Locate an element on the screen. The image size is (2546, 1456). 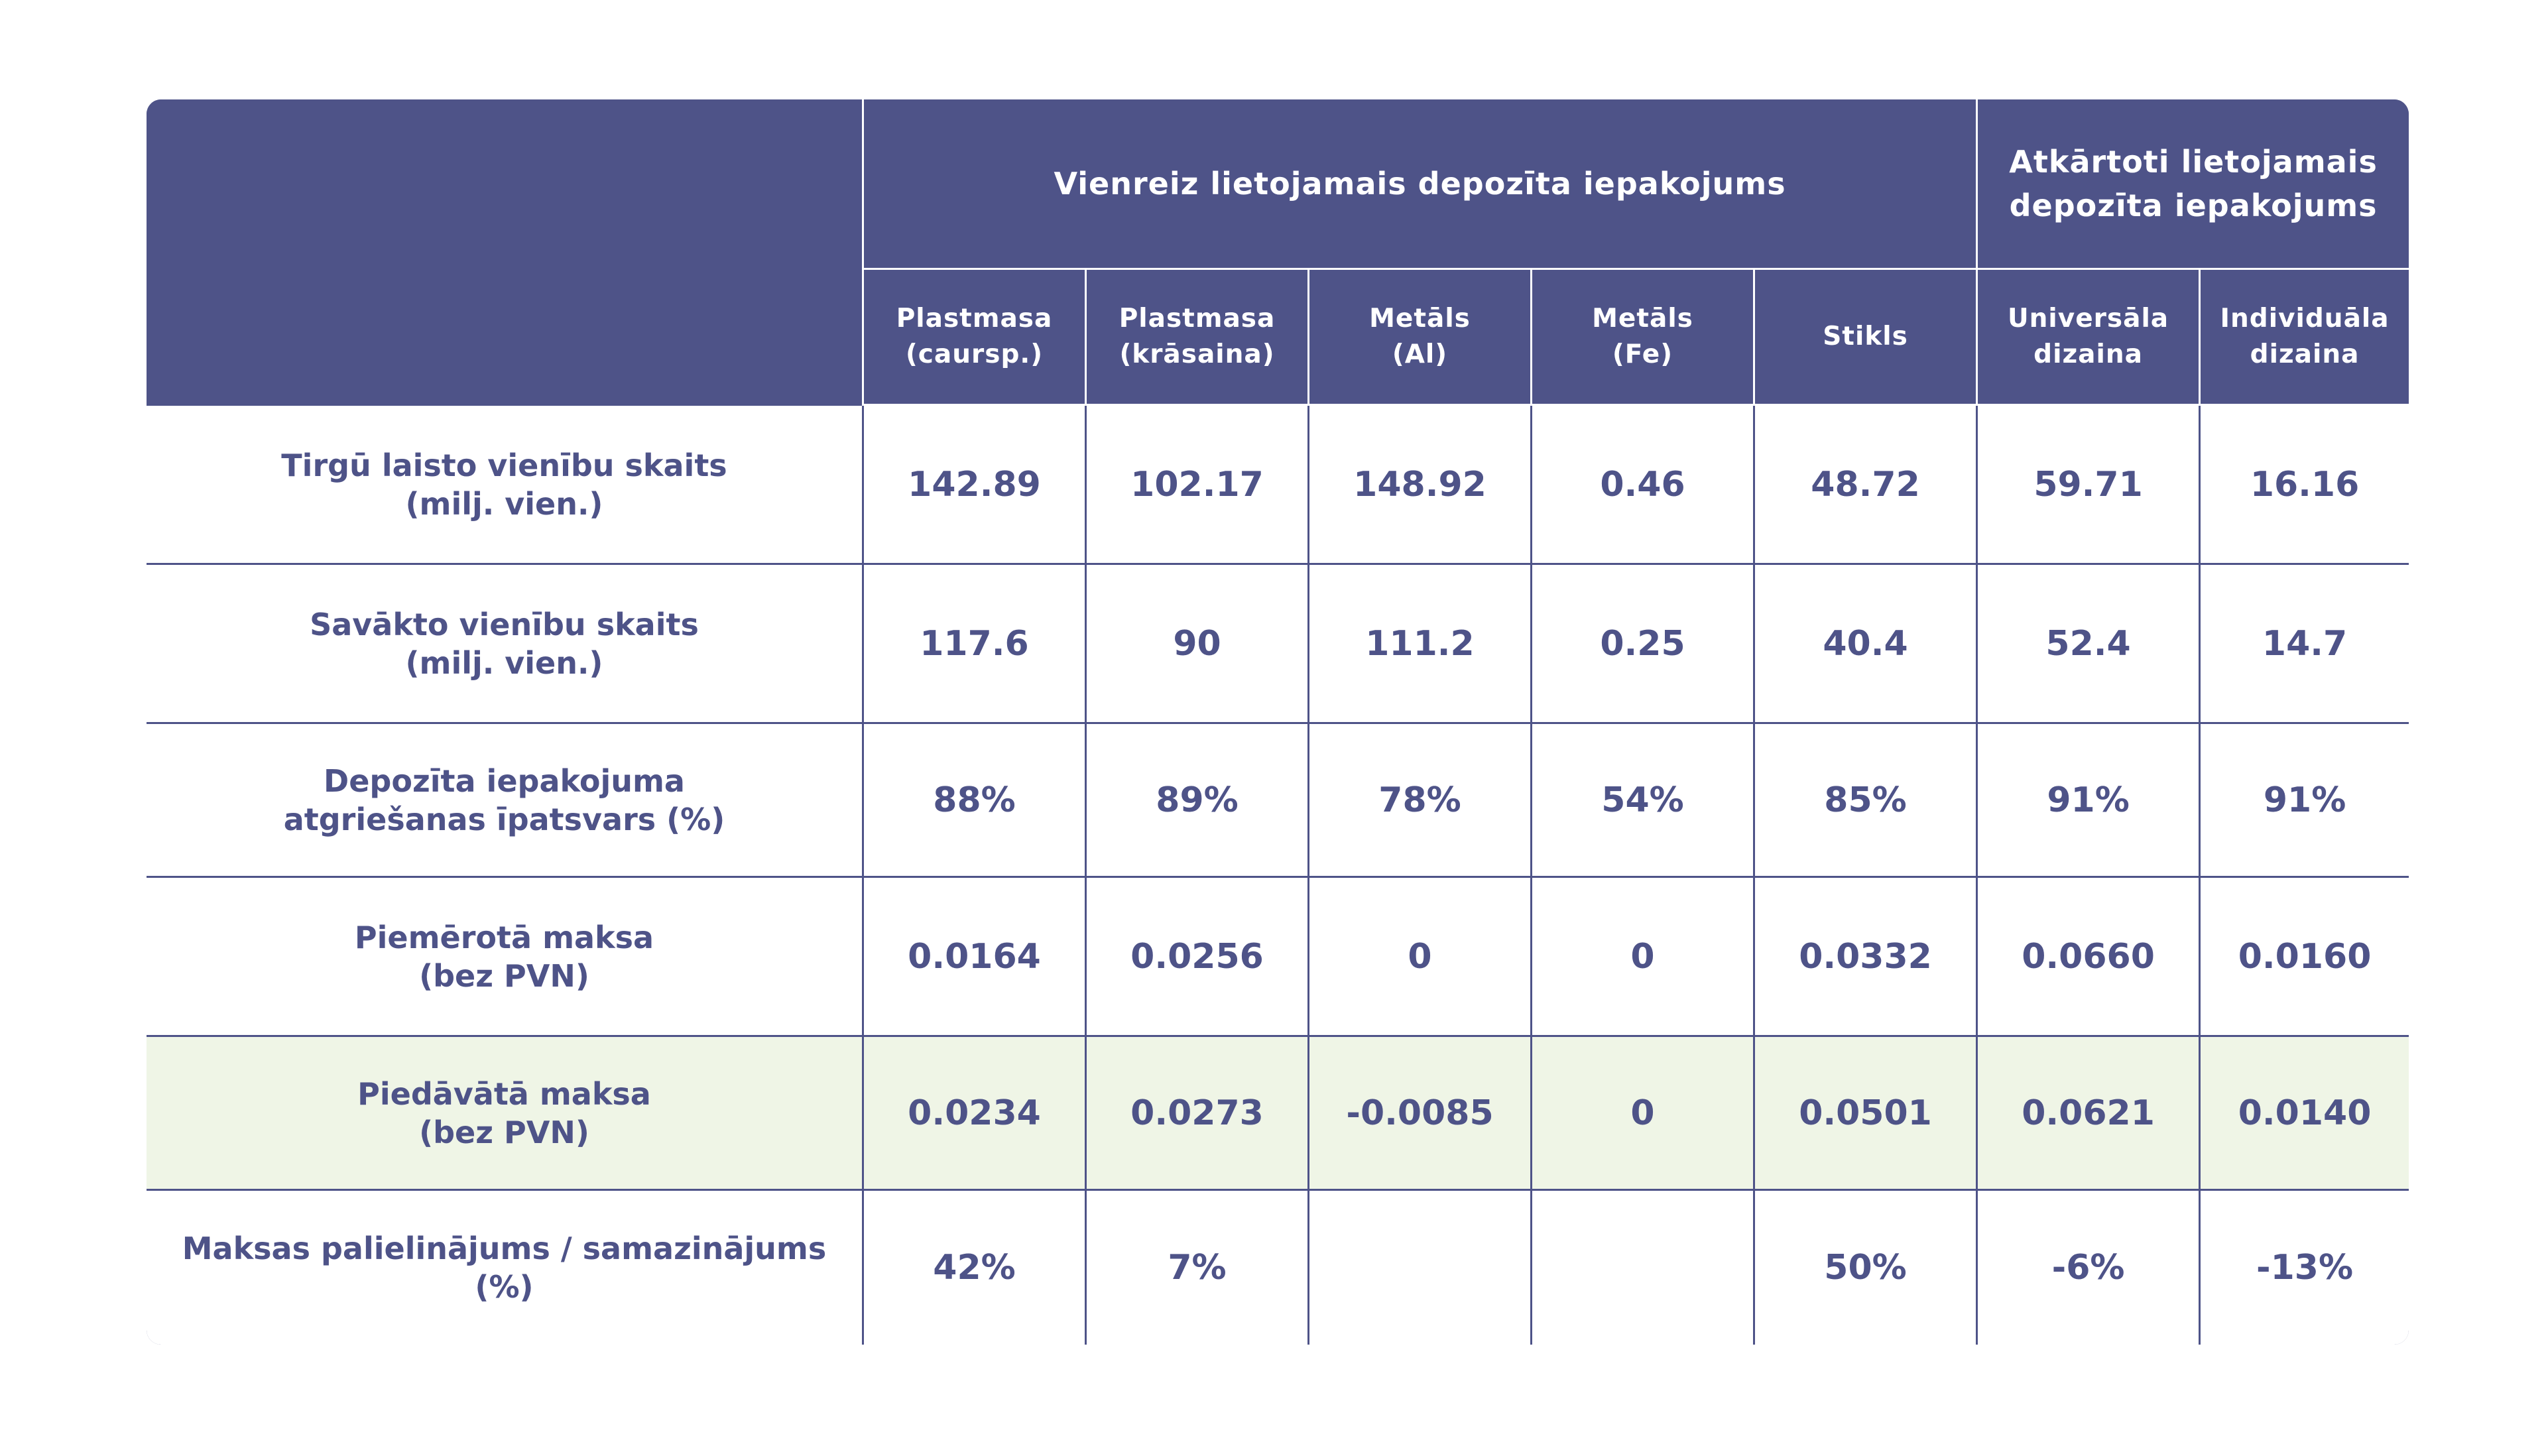
column-header-metal-al: Metāls (Al) is located at coordinates (1420, 338).